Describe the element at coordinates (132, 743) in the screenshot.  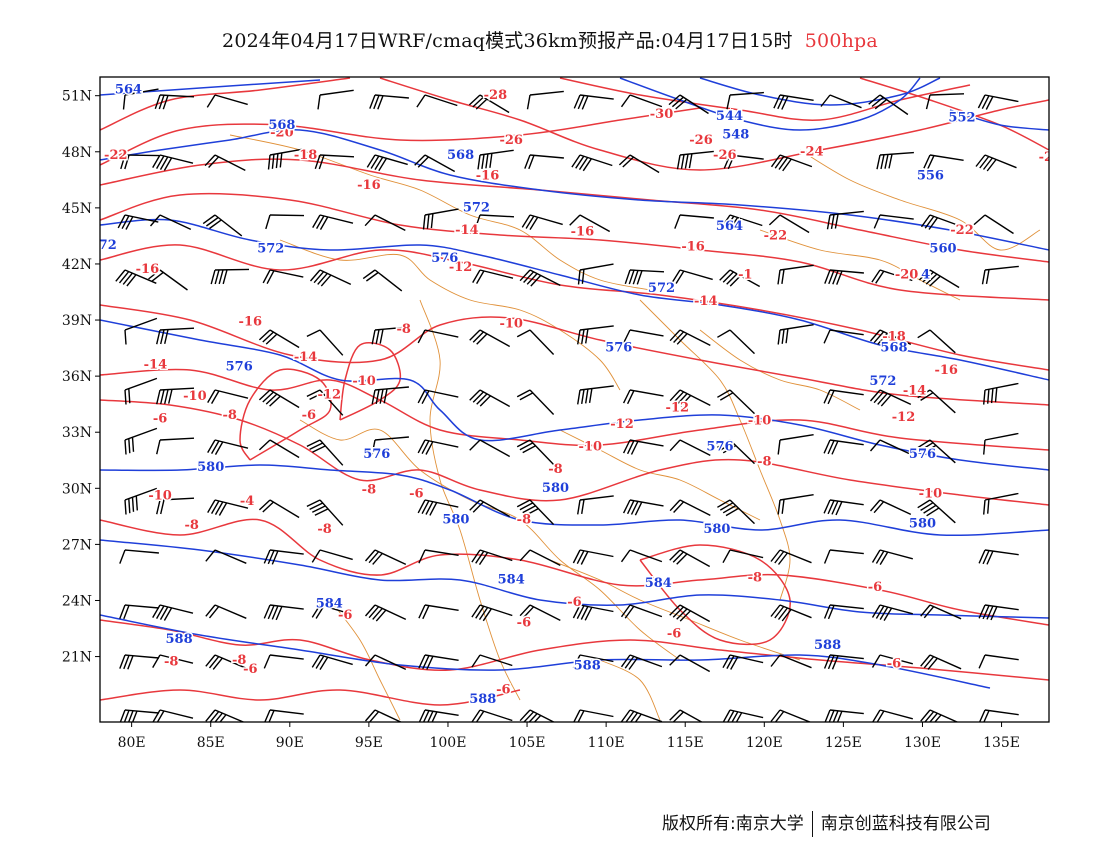
I see `lon-tick-label: 80E` at that location.